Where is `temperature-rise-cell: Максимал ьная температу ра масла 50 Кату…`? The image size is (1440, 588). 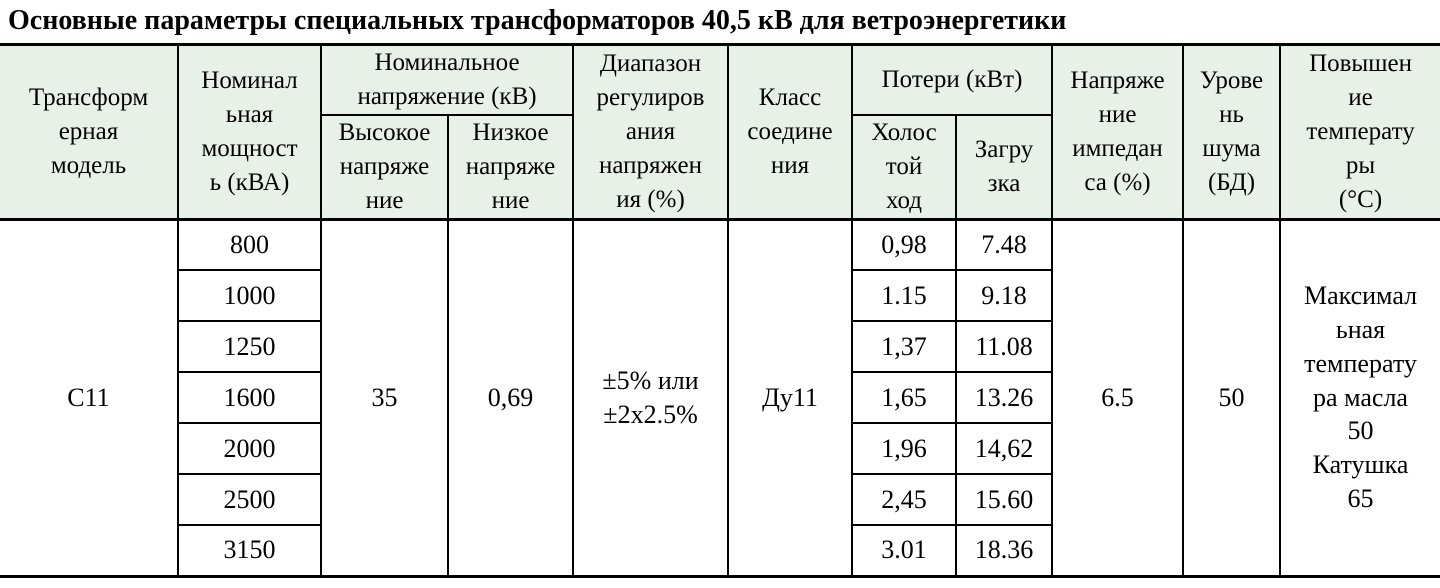
temperature-rise-cell: Максимал ьная температу ра масла 50 Кату… is located at coordinates (1359, 397).